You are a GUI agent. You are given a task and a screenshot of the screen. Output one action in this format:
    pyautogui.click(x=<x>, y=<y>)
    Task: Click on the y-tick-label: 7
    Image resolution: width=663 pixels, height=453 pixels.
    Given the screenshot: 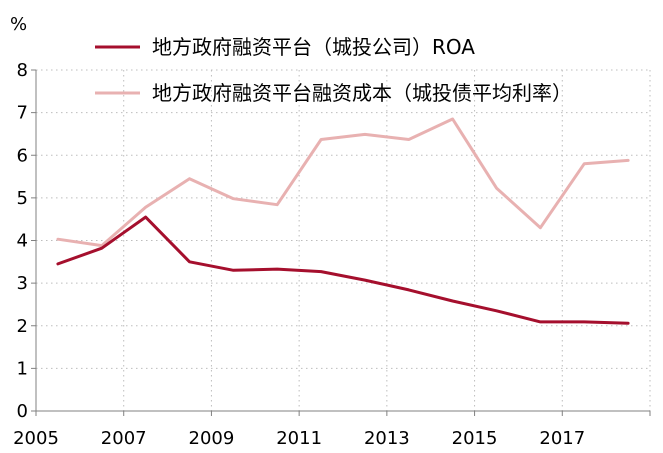 What is the action you would take?
    pyautogui.click(x=22, y=113)
    